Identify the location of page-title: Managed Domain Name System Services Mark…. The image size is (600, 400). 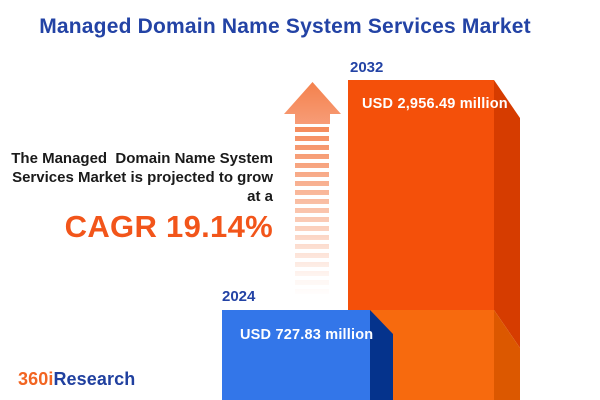
(285, 26).